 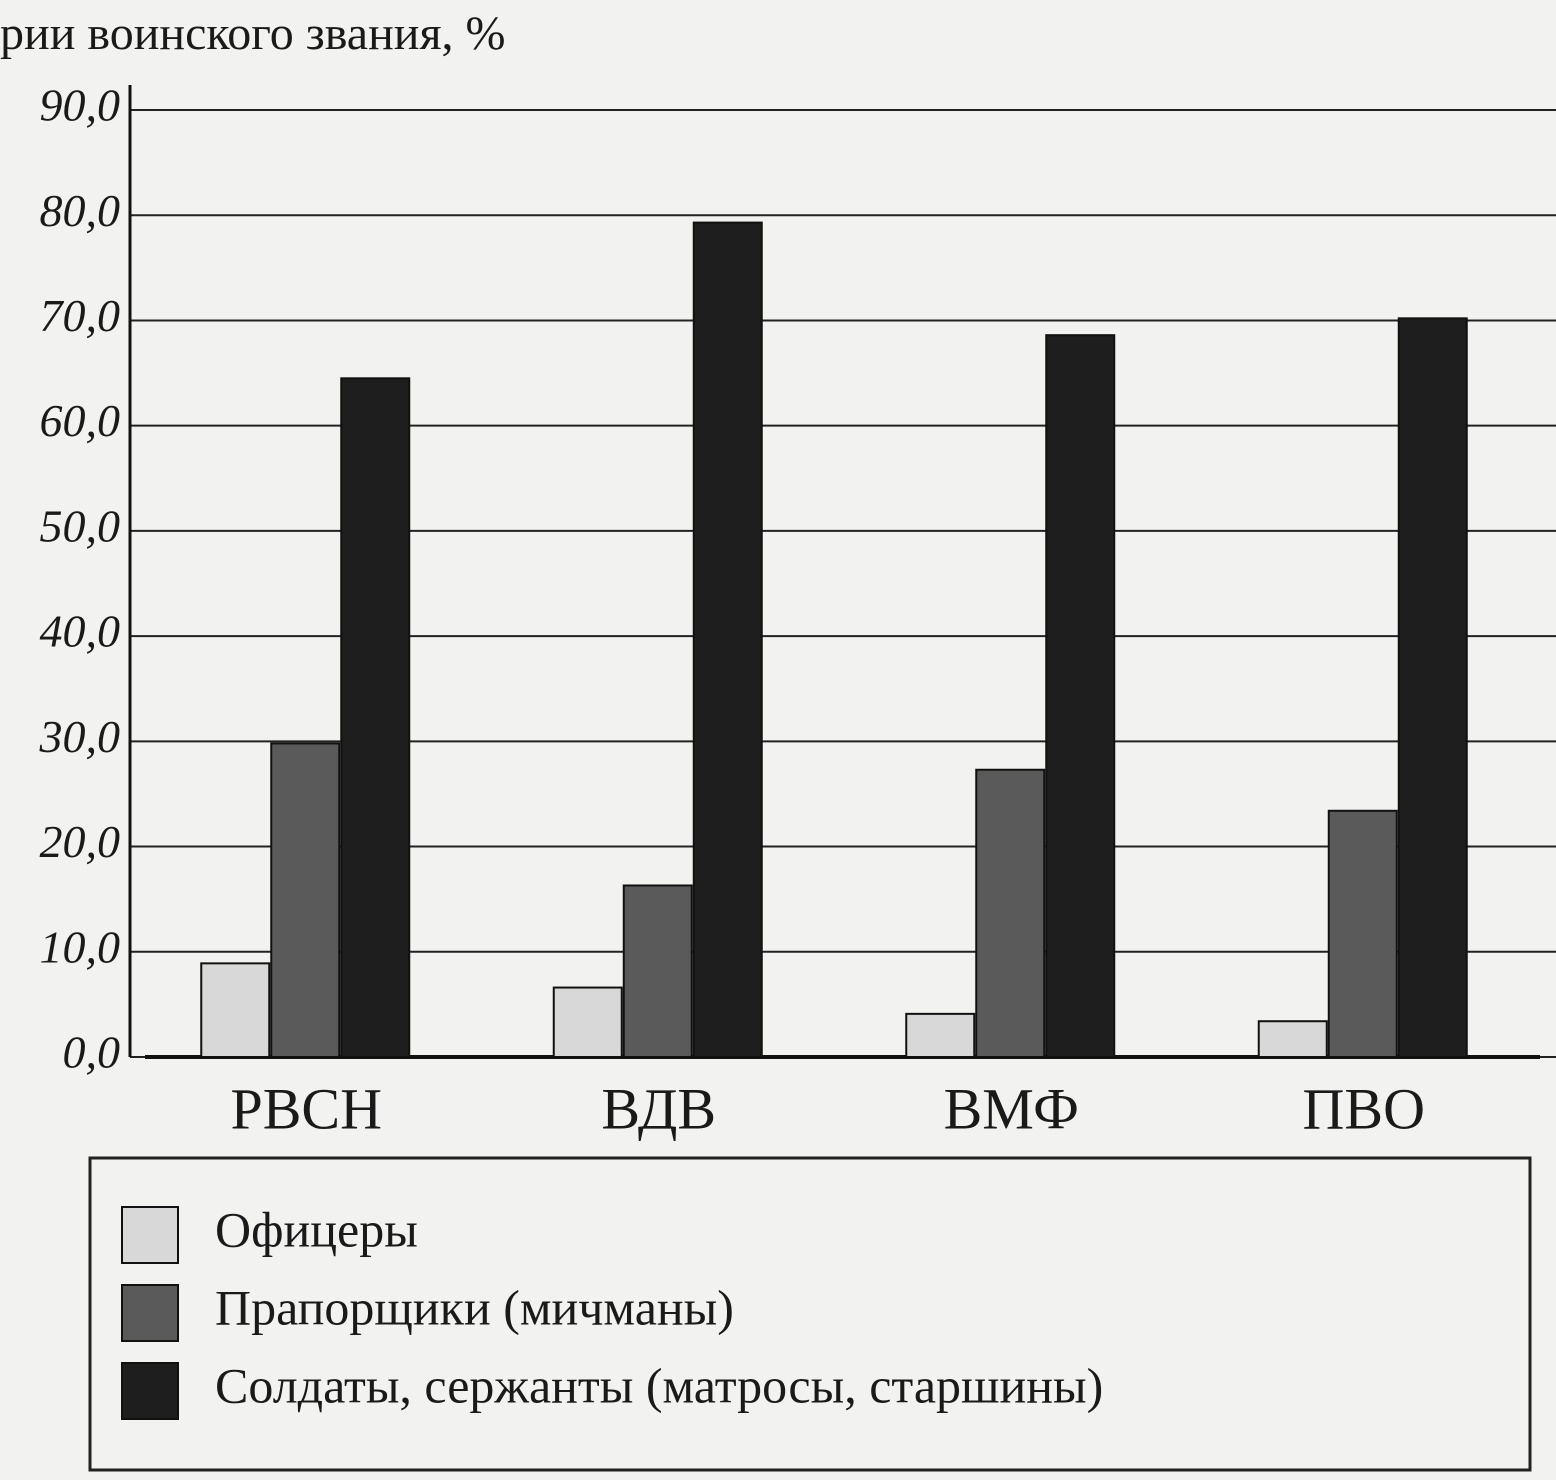 What do you see at coordinates (1011, 1108) in the screenshot?
I see `x-tick-label: ВМФ` at bounding box center [1011, 1108].